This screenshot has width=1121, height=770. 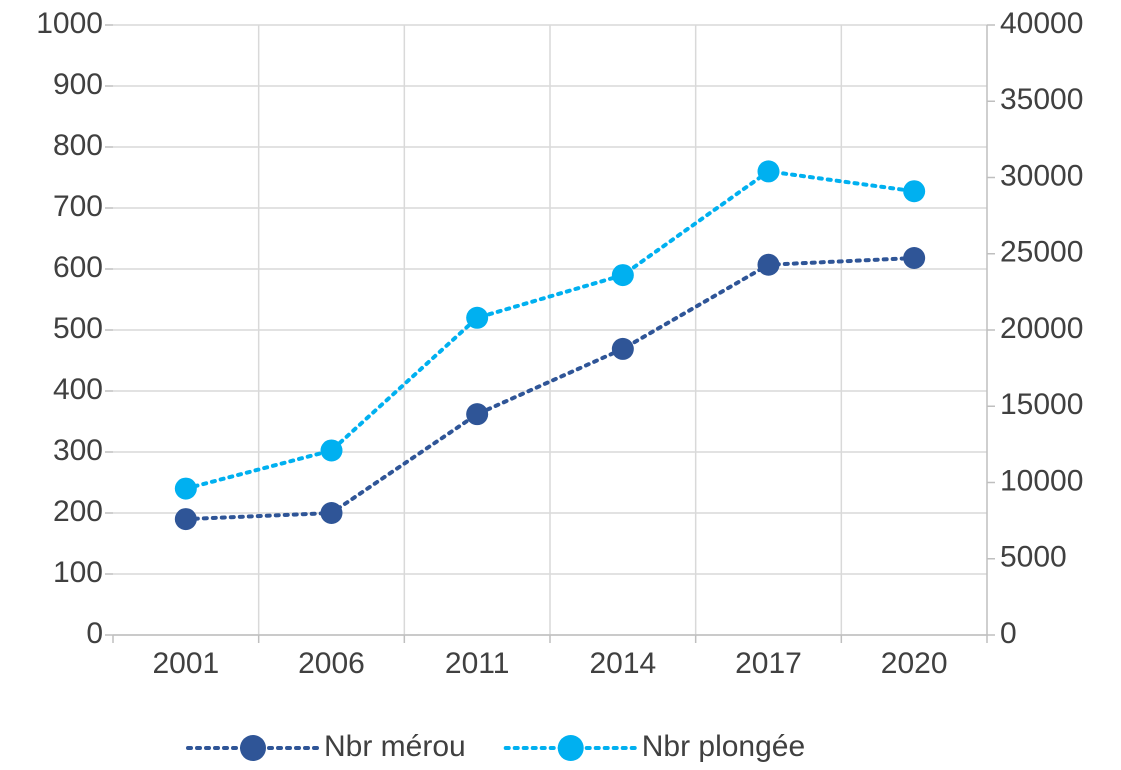 I want to click on y2-tick-label: 20000, so click(x=1041, y=328).